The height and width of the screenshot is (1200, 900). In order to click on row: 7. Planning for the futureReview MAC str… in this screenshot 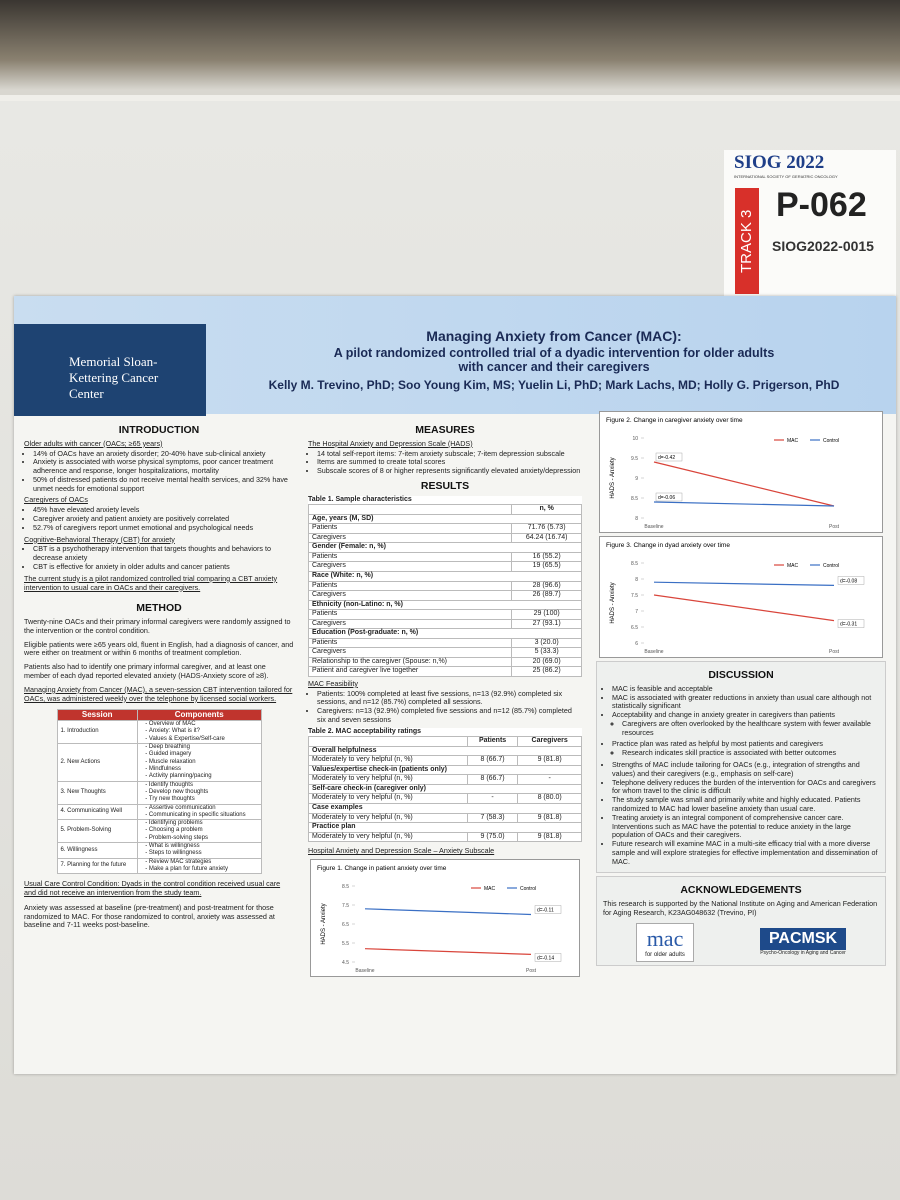, I will do `click(159, 866)`.